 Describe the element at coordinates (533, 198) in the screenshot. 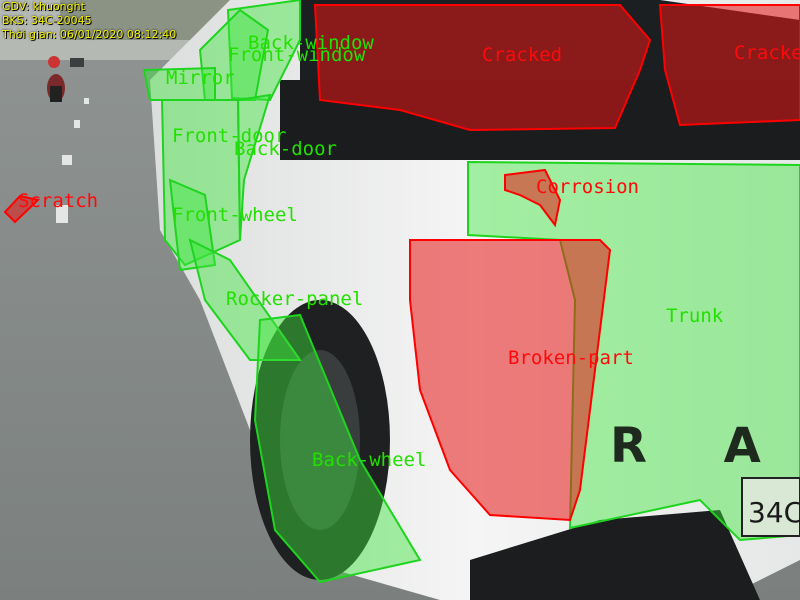

I see `mask-corrosion` at that location.